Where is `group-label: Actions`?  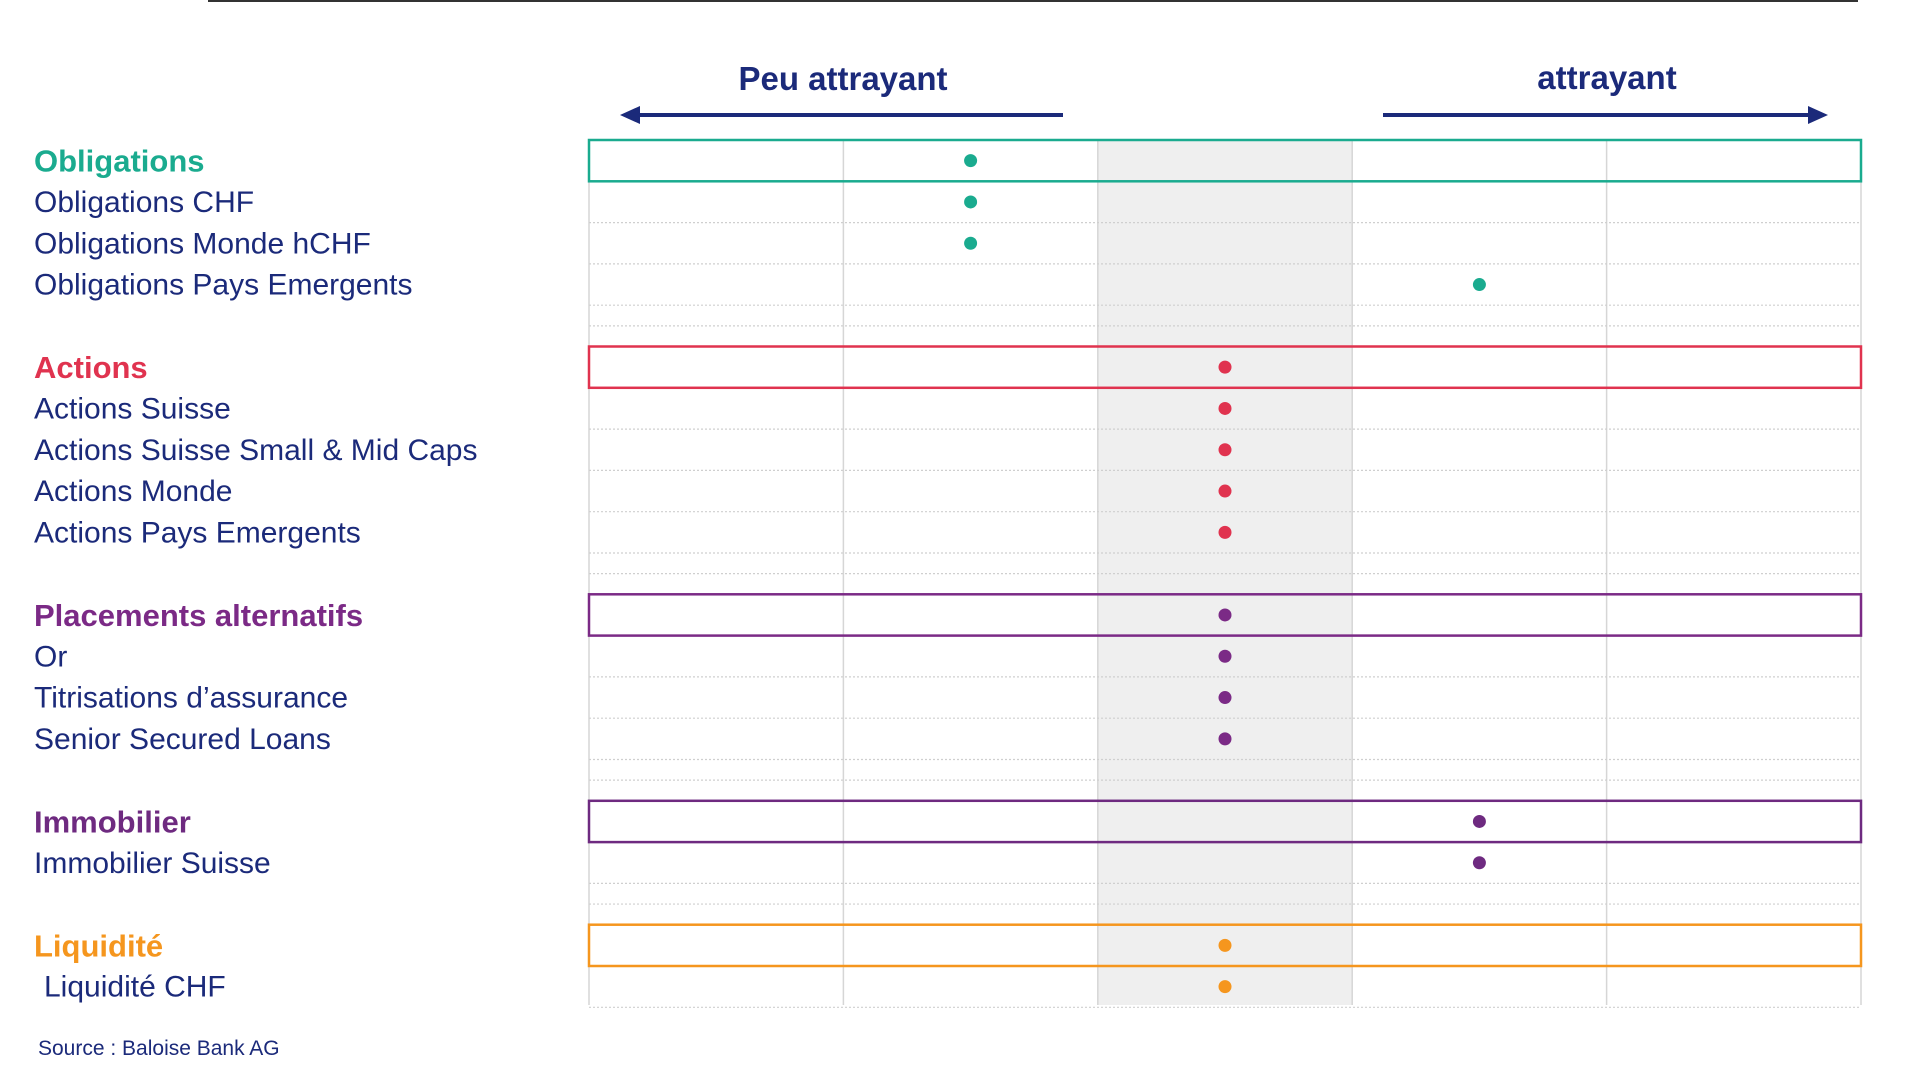
group-label: Actions is located at coordinates (91, 367).